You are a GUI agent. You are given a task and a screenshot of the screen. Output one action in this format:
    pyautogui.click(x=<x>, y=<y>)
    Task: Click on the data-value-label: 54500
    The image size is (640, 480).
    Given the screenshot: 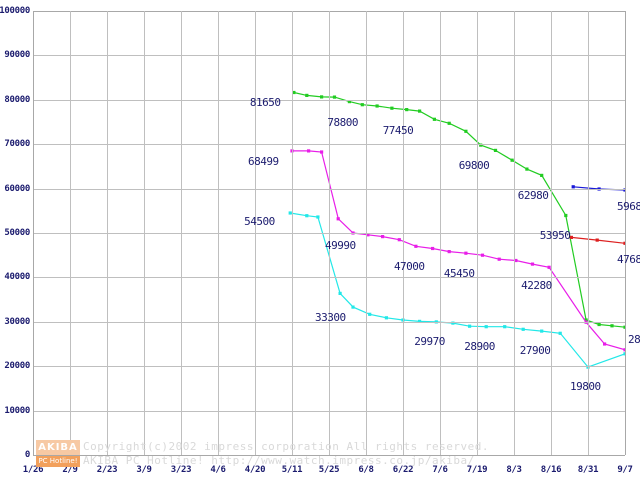 What is the action you would take?
    pyautogui.click(x=259, y=222)
    